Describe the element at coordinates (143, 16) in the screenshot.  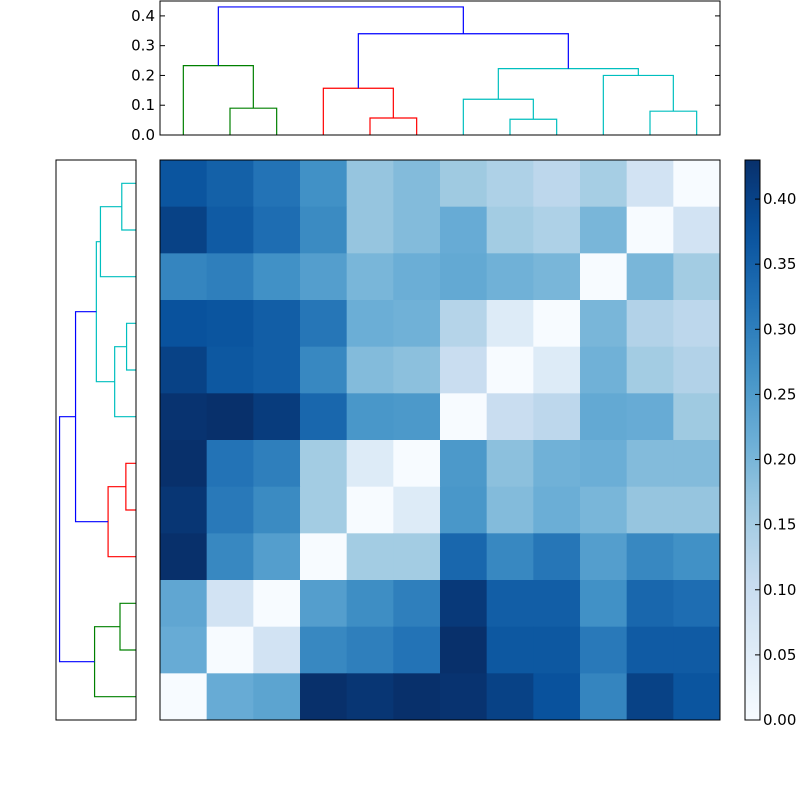
I see `y-tick-label: 0.4` at that location.